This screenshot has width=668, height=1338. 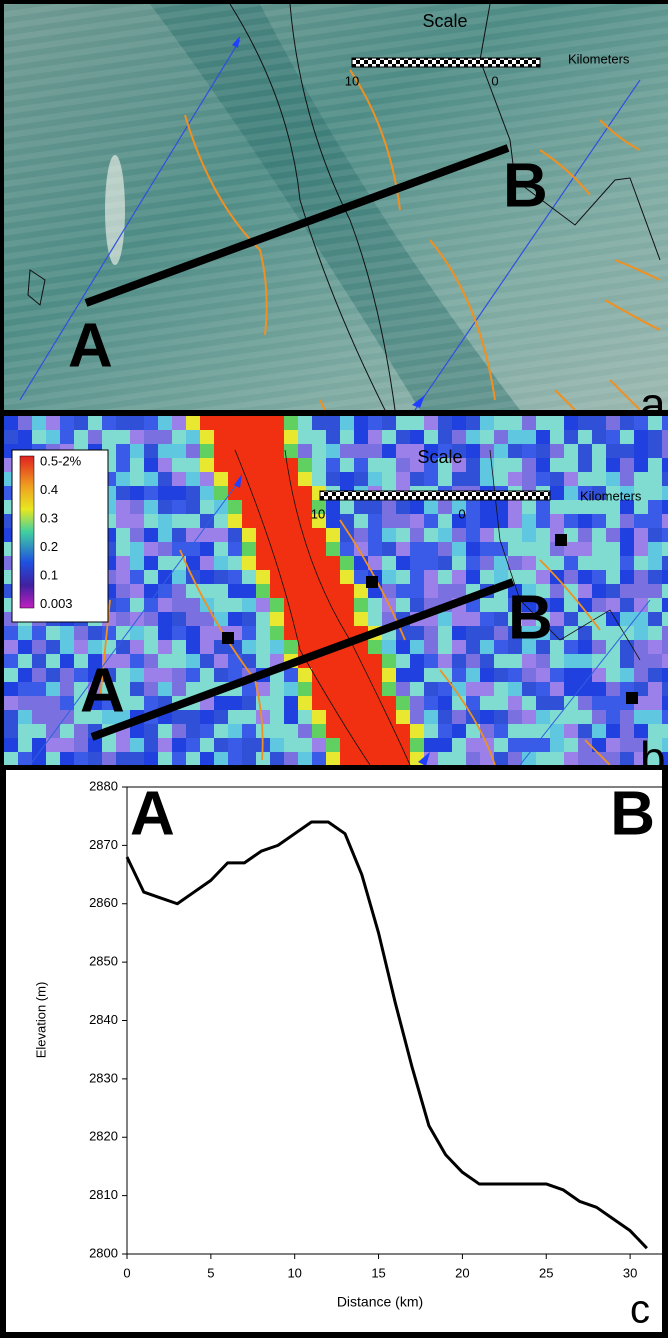 What do you see at coordinates (570, 132) in the screenshot?
I see `contour` at bounding box center [570, 132].